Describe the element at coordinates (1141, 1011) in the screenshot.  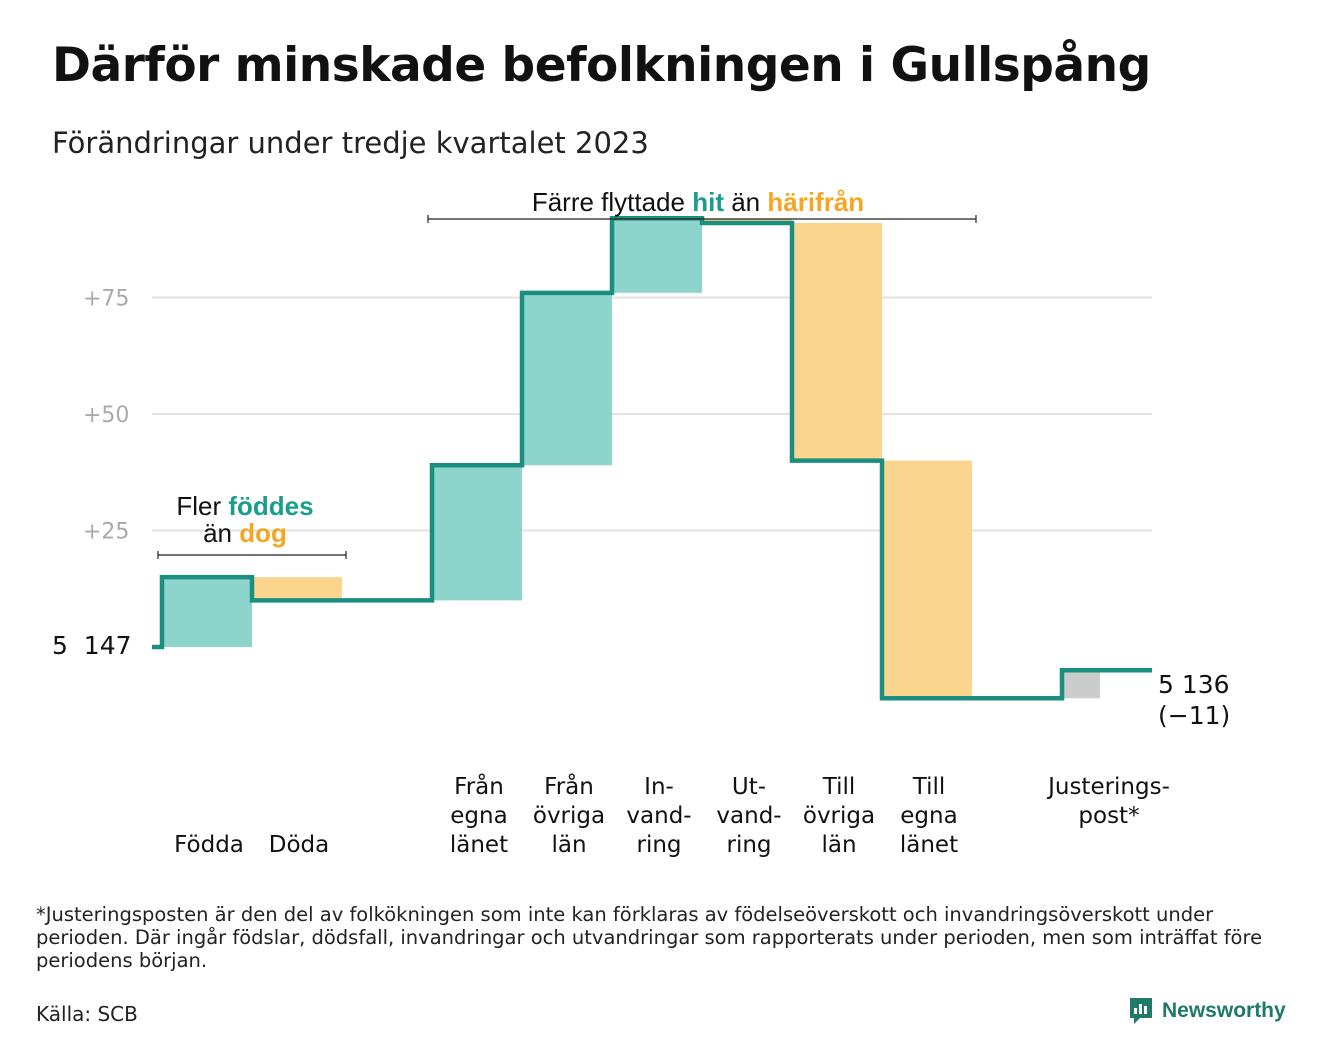
I see `newsworthy-logo-icon` at that location.